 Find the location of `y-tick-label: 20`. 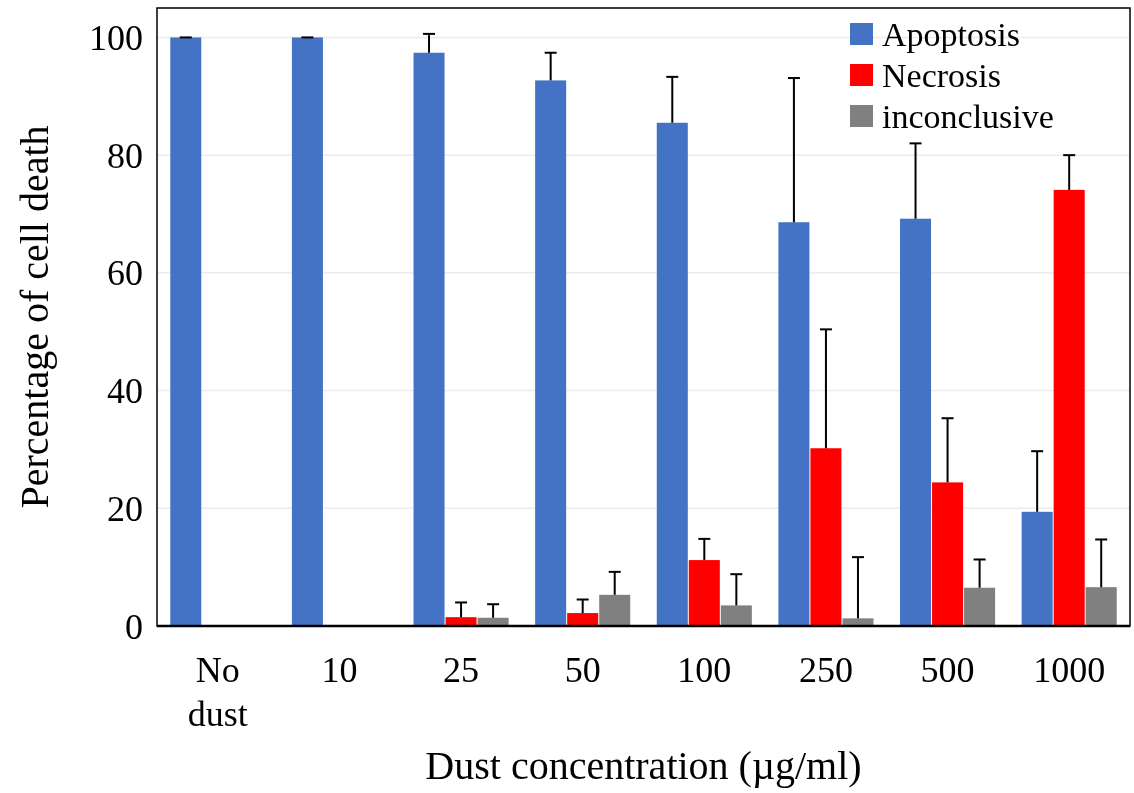

y-tick-label: 20 is located at coordinates (125, 508).